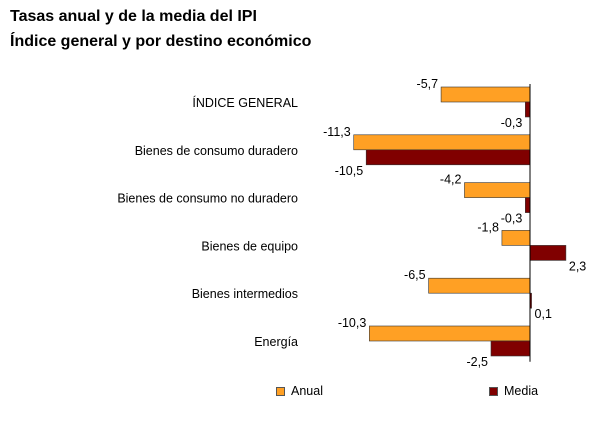 The image size is (607, 434). Describe the element at coordinates (577, 266) in the screenshot. I see `data-label-media: 2,3` at that location.